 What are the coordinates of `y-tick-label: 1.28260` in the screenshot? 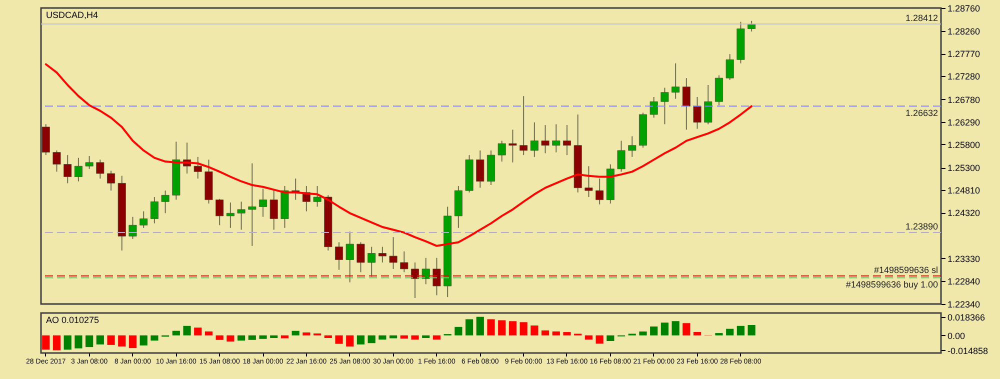 It's located at (964, 31).